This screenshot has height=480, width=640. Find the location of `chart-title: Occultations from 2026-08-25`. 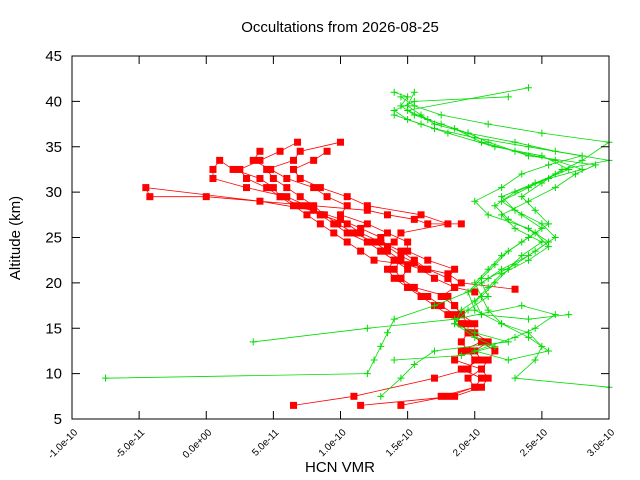

chart-title: Occultations from 2026-08-25 is located at coordinates (340, 27).